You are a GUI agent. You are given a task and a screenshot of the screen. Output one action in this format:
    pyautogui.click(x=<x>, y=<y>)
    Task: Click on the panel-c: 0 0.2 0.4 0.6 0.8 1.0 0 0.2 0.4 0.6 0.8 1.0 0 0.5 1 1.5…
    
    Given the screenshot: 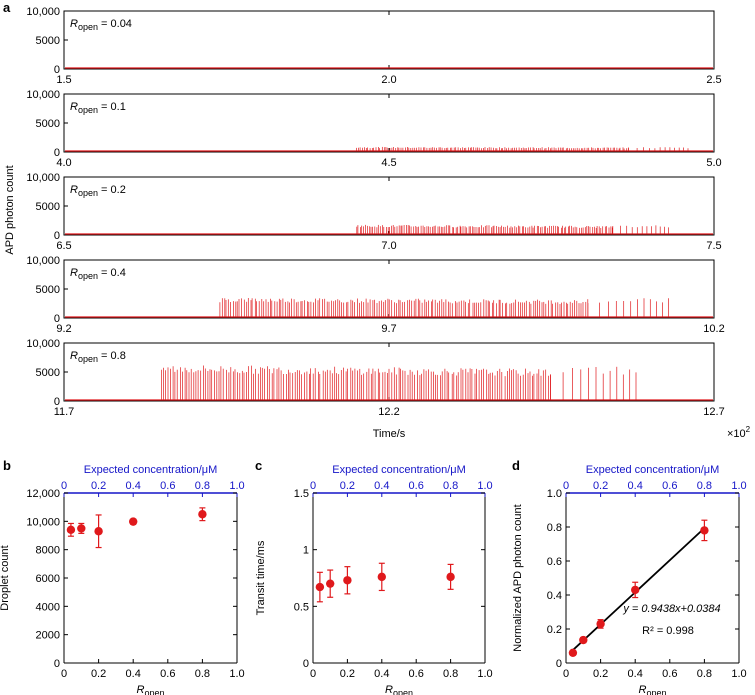 What is the action you would take?
    pyautogui.click(x=374, y=579)
    